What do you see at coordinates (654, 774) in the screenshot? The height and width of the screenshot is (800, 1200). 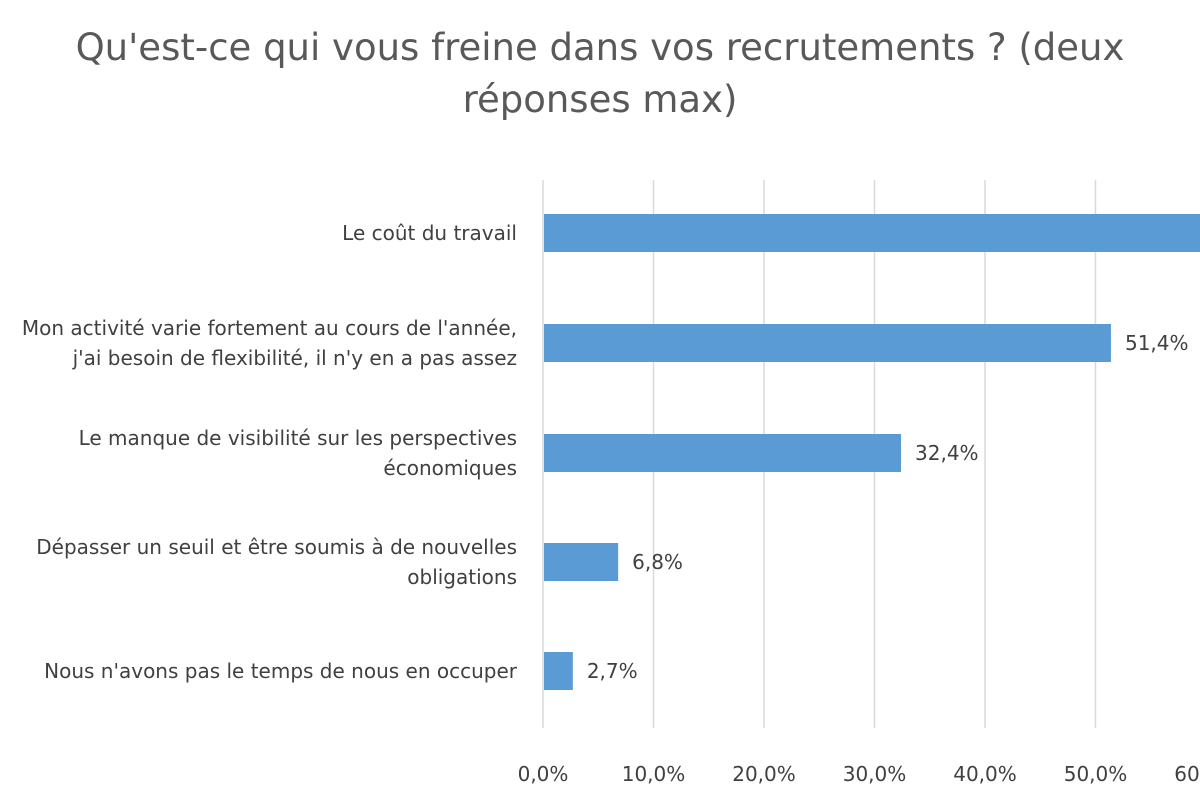 I see `tick-label: 10,0%` at bounding box center [654, 774].